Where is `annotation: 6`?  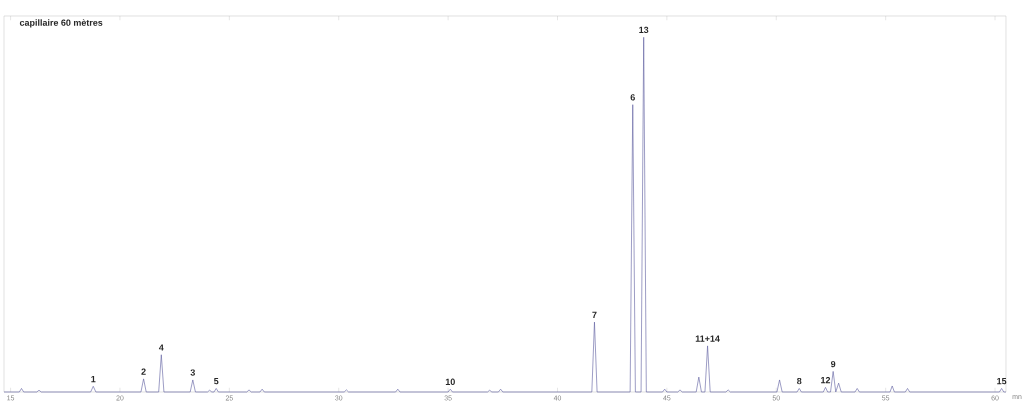 annotation: 6 is located at coordinates (632, 97).